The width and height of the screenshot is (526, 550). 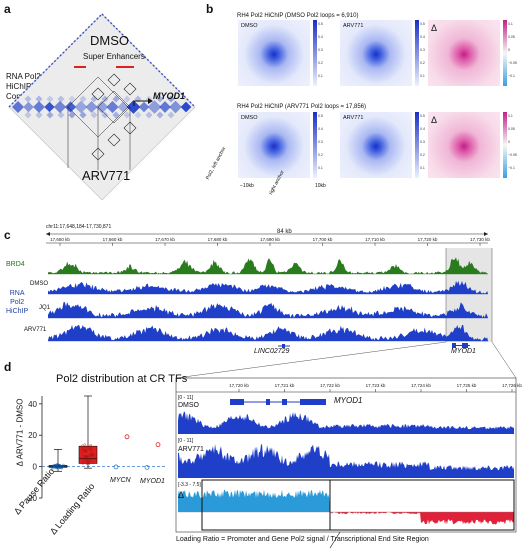 What do you see at coordinates (169, 96) in the screenshot?
I see `panel-a-gene-label: MYOD1` at bounding box center [169, 96].